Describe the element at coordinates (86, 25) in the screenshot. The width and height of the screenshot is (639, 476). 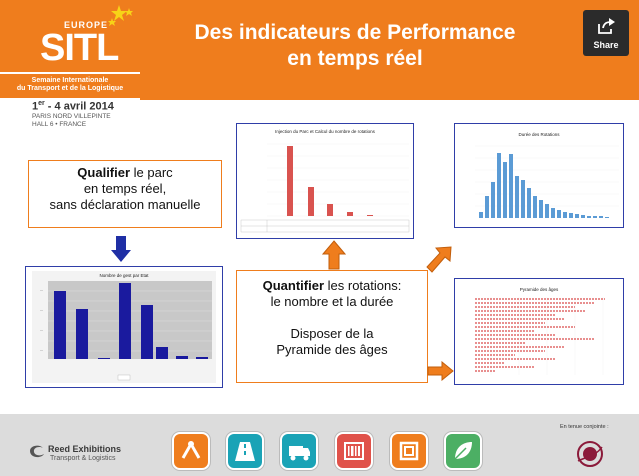
I see `logo-europe: EUROPE` at that location.